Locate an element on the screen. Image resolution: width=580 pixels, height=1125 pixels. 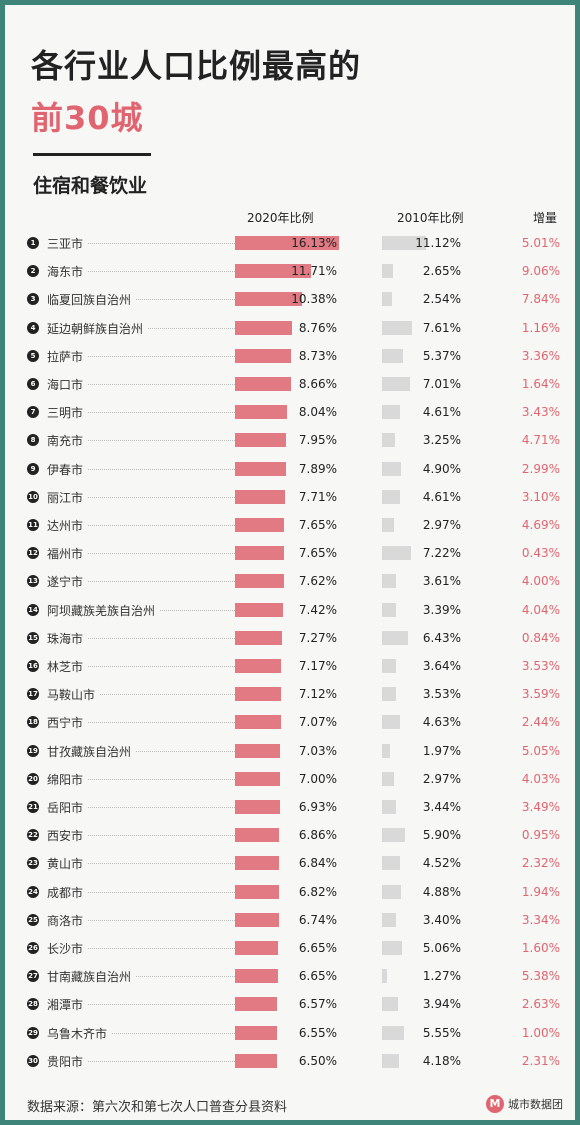
city-name: 绵阳市 is located at coordinates (67, 779).